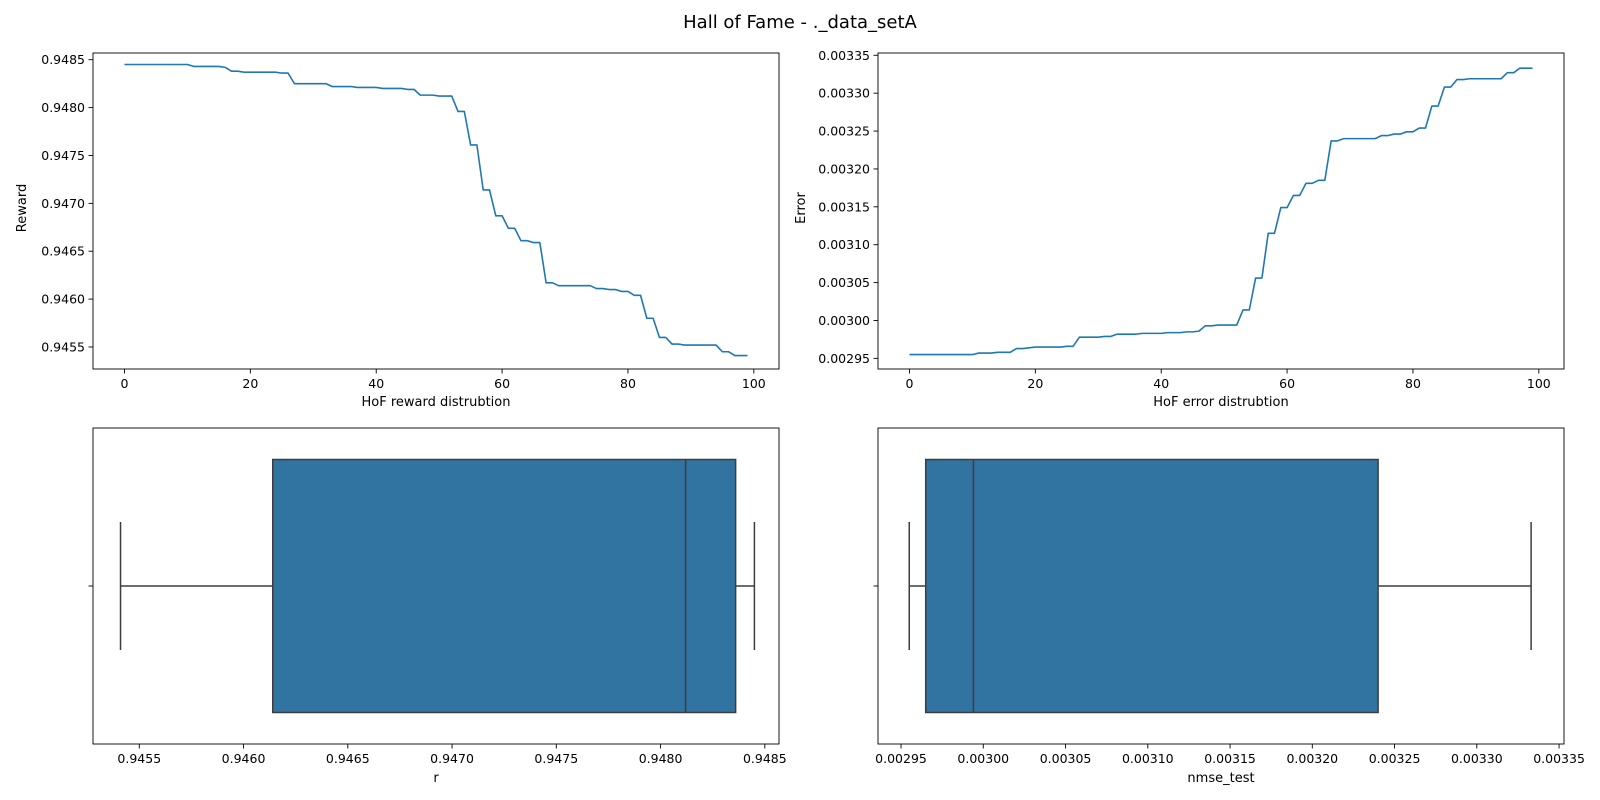 The width and height of the screenshot is (1600, 800). What do you see at coordinates (1287, 383) in the screenshot?
I see `error_line-xtick-label-3: 60` at bounding box center [1287, 383].